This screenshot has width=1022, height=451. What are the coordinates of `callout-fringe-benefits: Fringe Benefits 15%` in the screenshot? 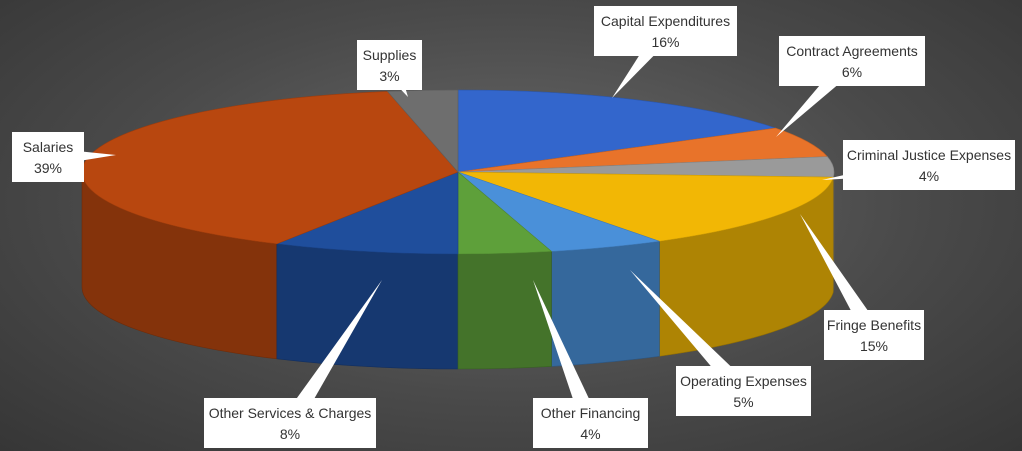 It's located at (862, 287).